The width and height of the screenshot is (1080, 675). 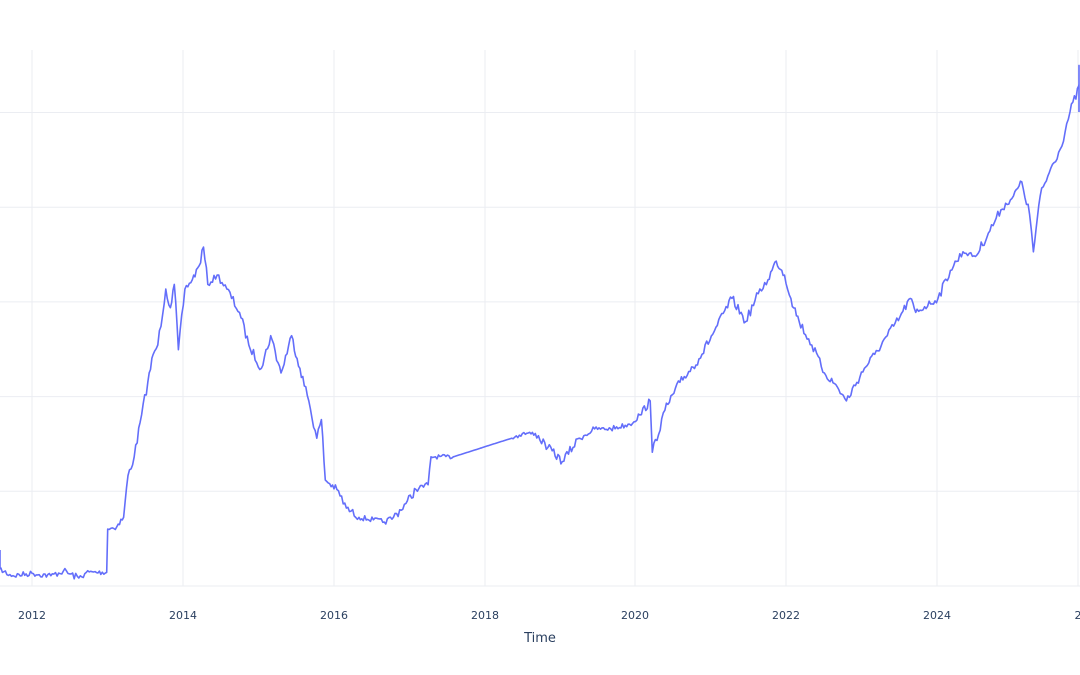 I want to click on x-tick-label: 2022, so click(x=786, y=615).